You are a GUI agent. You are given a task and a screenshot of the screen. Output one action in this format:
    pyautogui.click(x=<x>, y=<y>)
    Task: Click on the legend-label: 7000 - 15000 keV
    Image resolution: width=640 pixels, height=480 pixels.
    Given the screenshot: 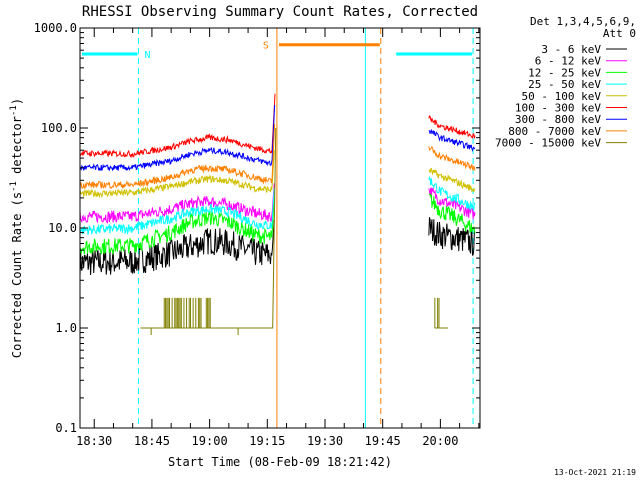 What is the action you would take?
    pyautogui.click(x=548, y=143)
    